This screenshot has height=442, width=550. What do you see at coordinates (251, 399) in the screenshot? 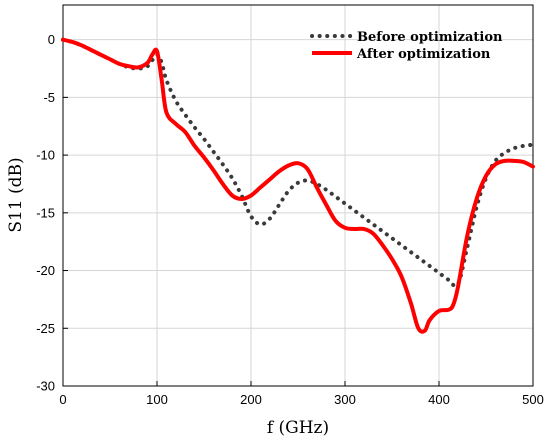
I see `x-tick-label: 200` at bounding box center [251, 399].